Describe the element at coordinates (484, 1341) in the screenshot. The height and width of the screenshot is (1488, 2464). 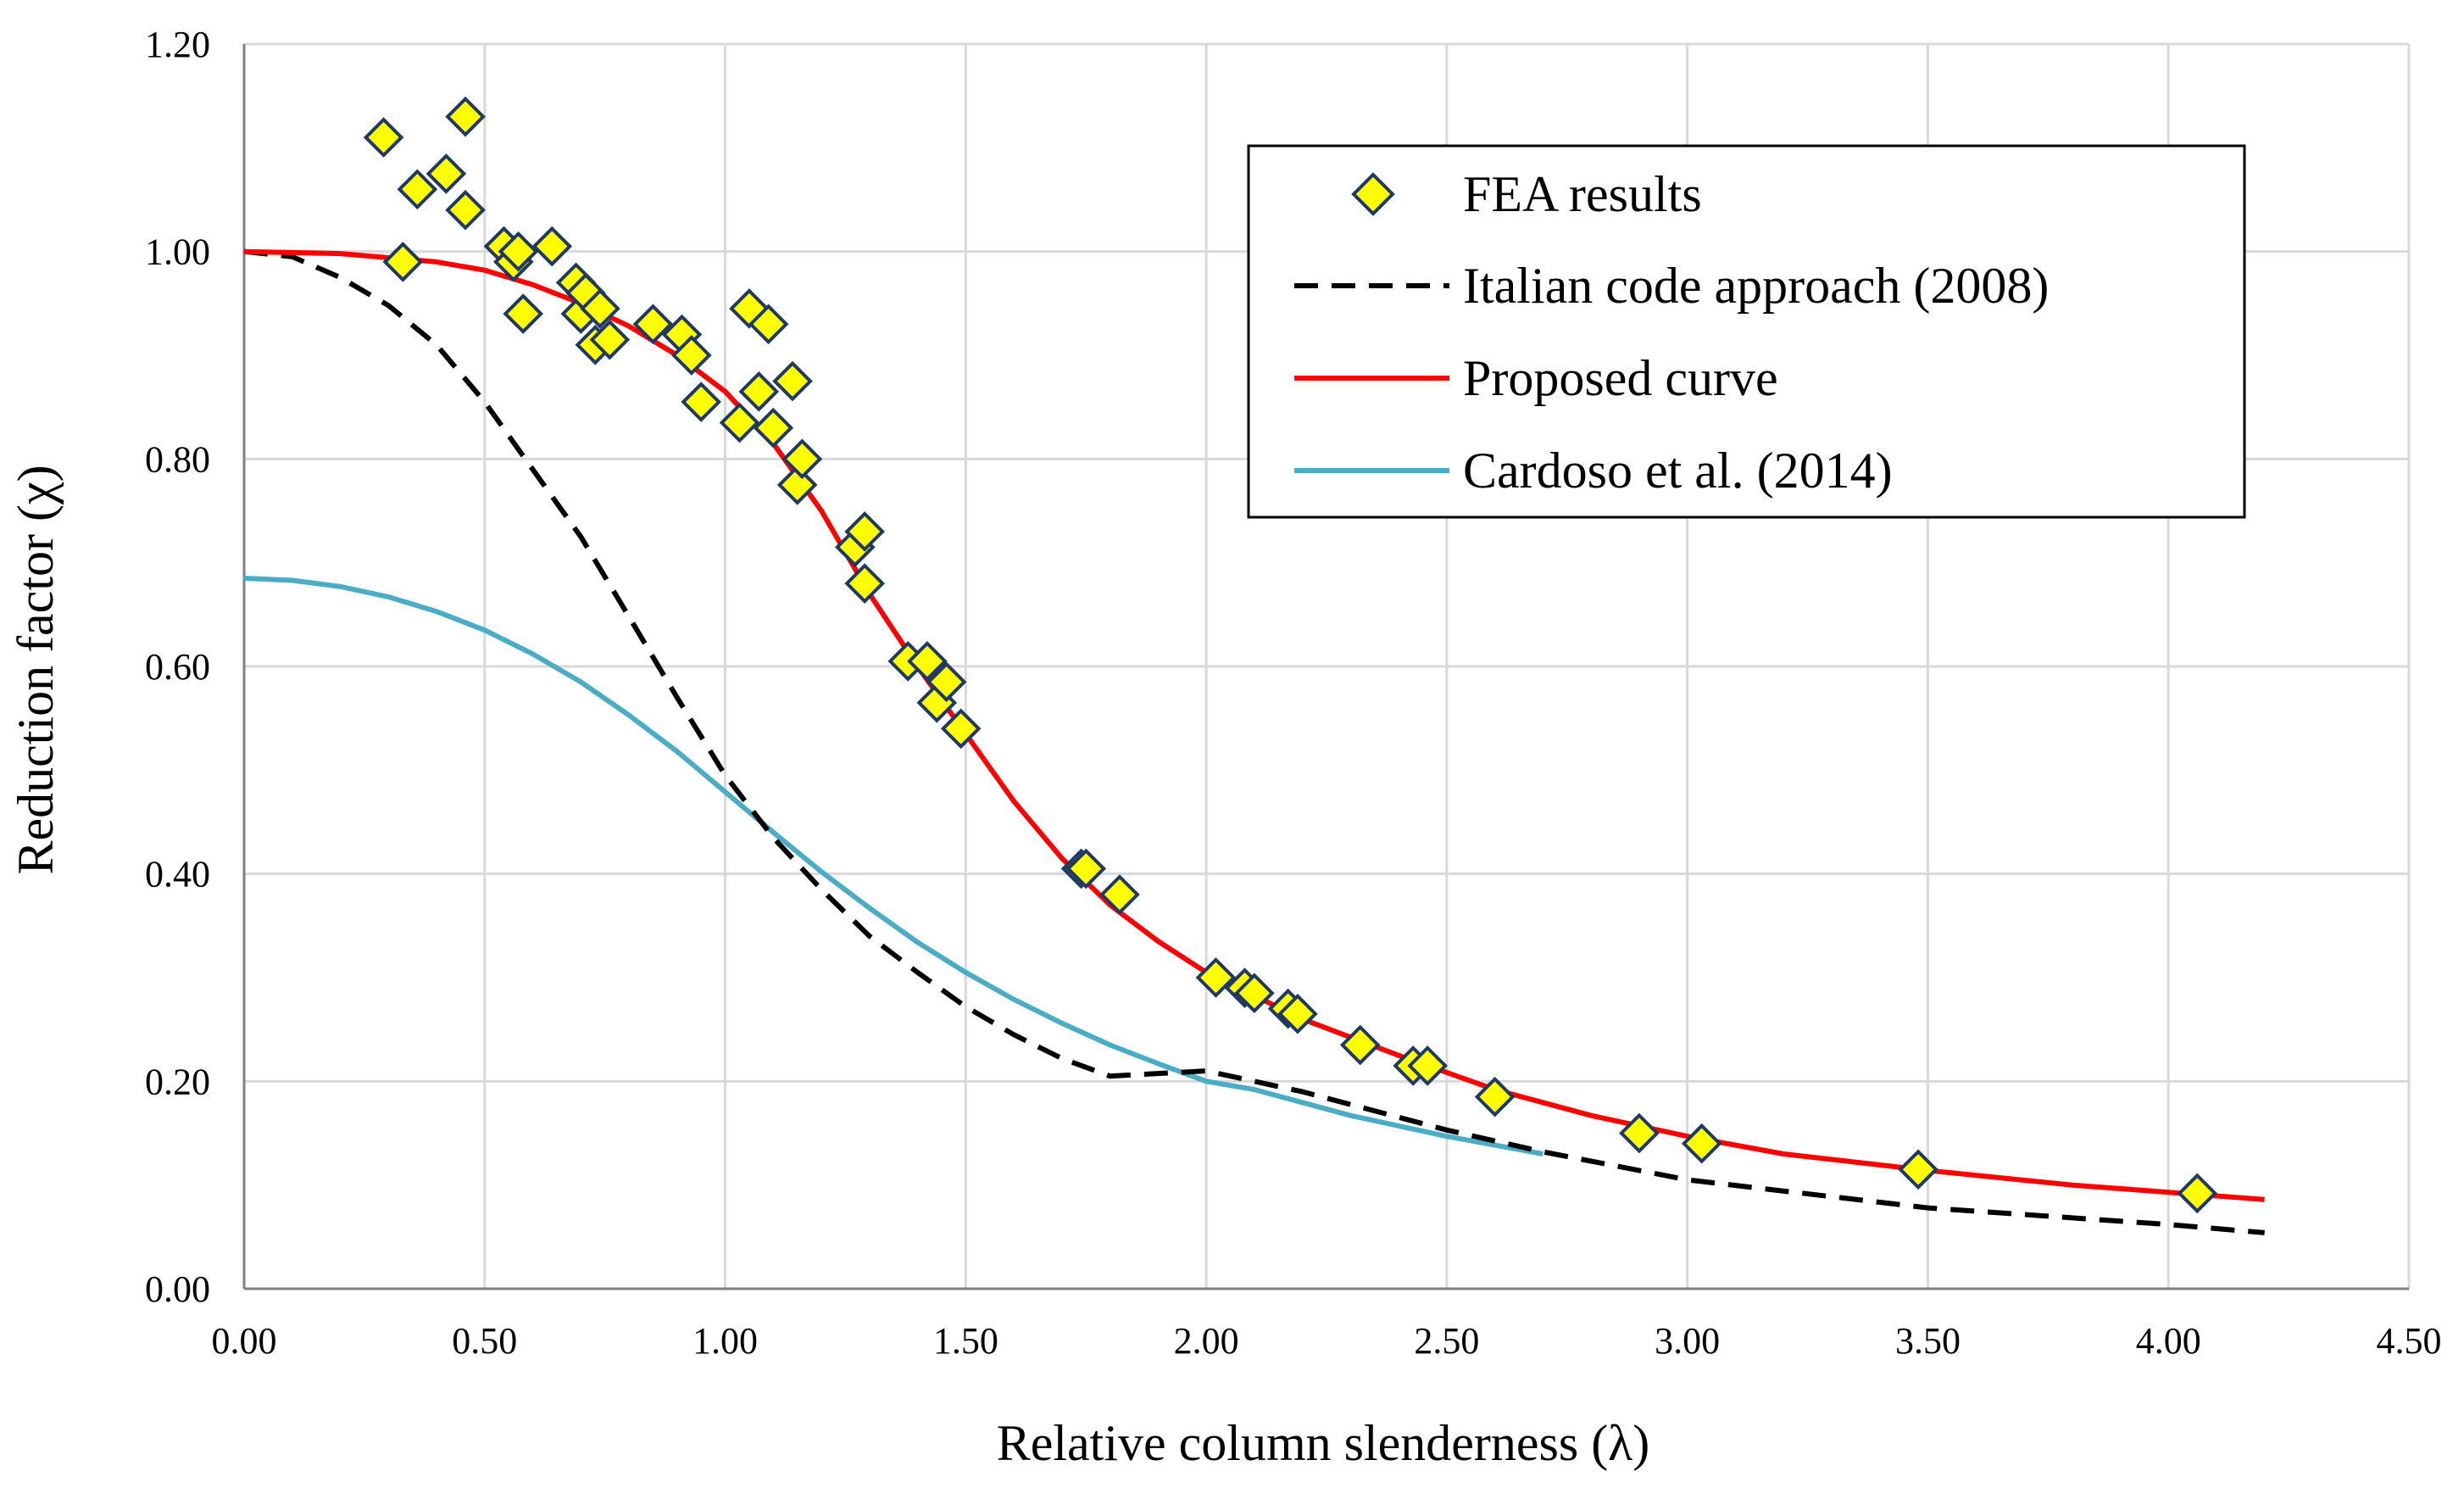
I see `x-tick-label: 0.50` at that location.